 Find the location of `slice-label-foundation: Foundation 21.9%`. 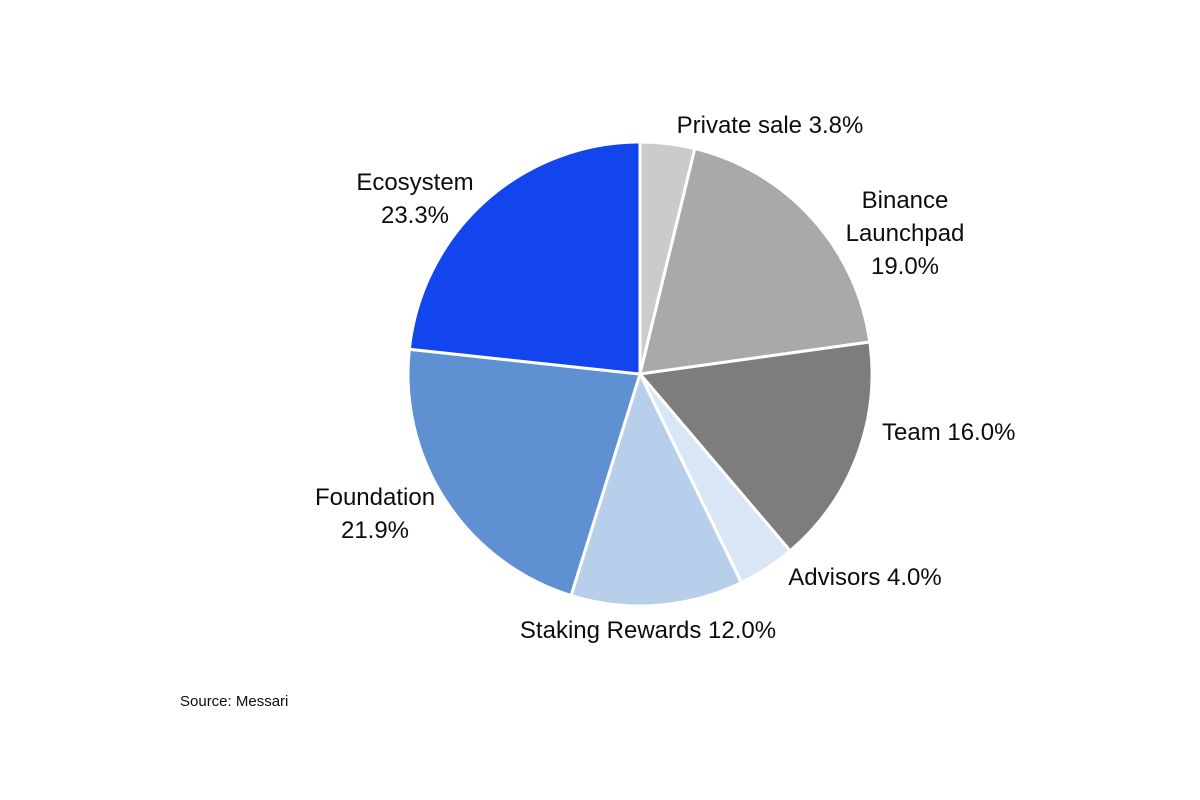

slice-label-foundation: Foundation 21.9% is located at coordinates (375, 514).